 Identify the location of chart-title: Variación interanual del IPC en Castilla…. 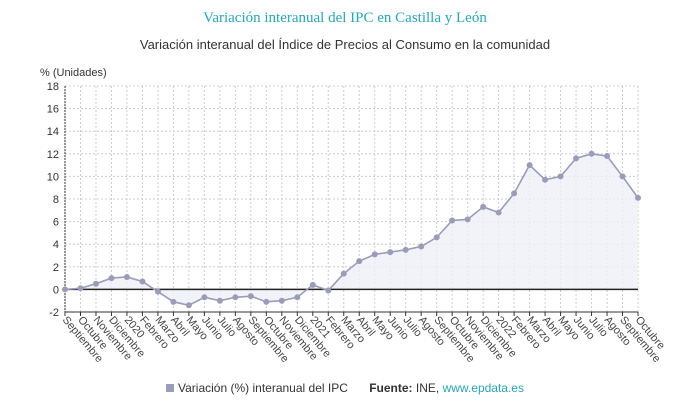
(345, 18).